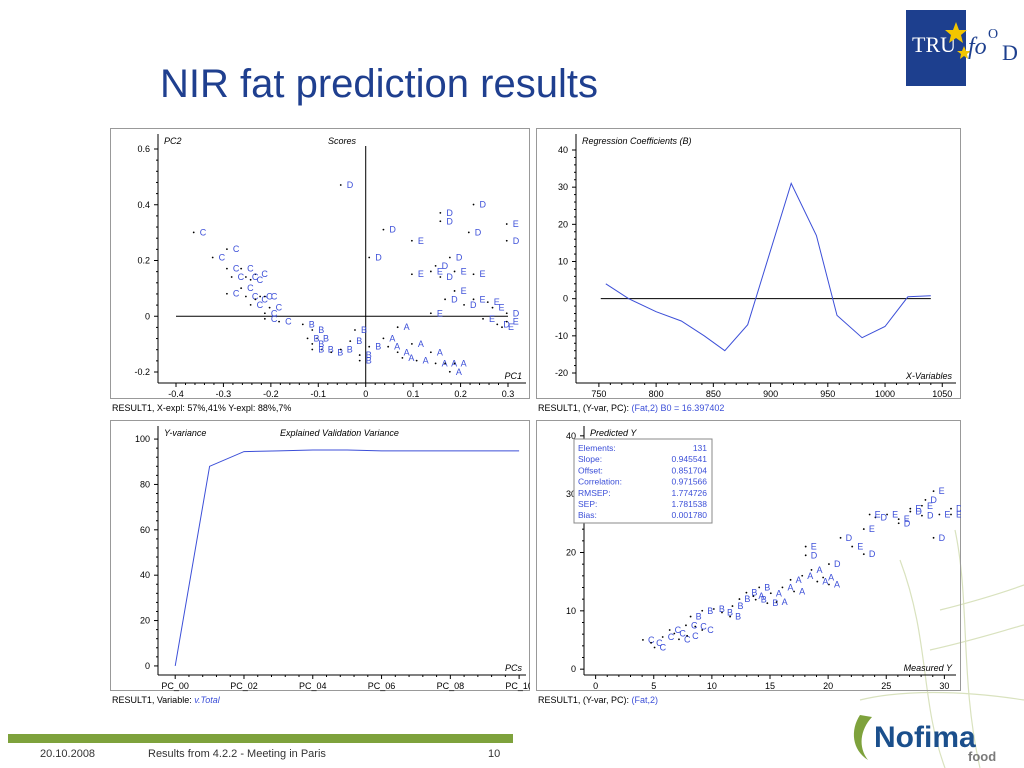 This screenshot has width=1024, height=768. Describe the element at coordinates (942, 394) in the screenshot. I see `x-tick-label: 1050` at that location.